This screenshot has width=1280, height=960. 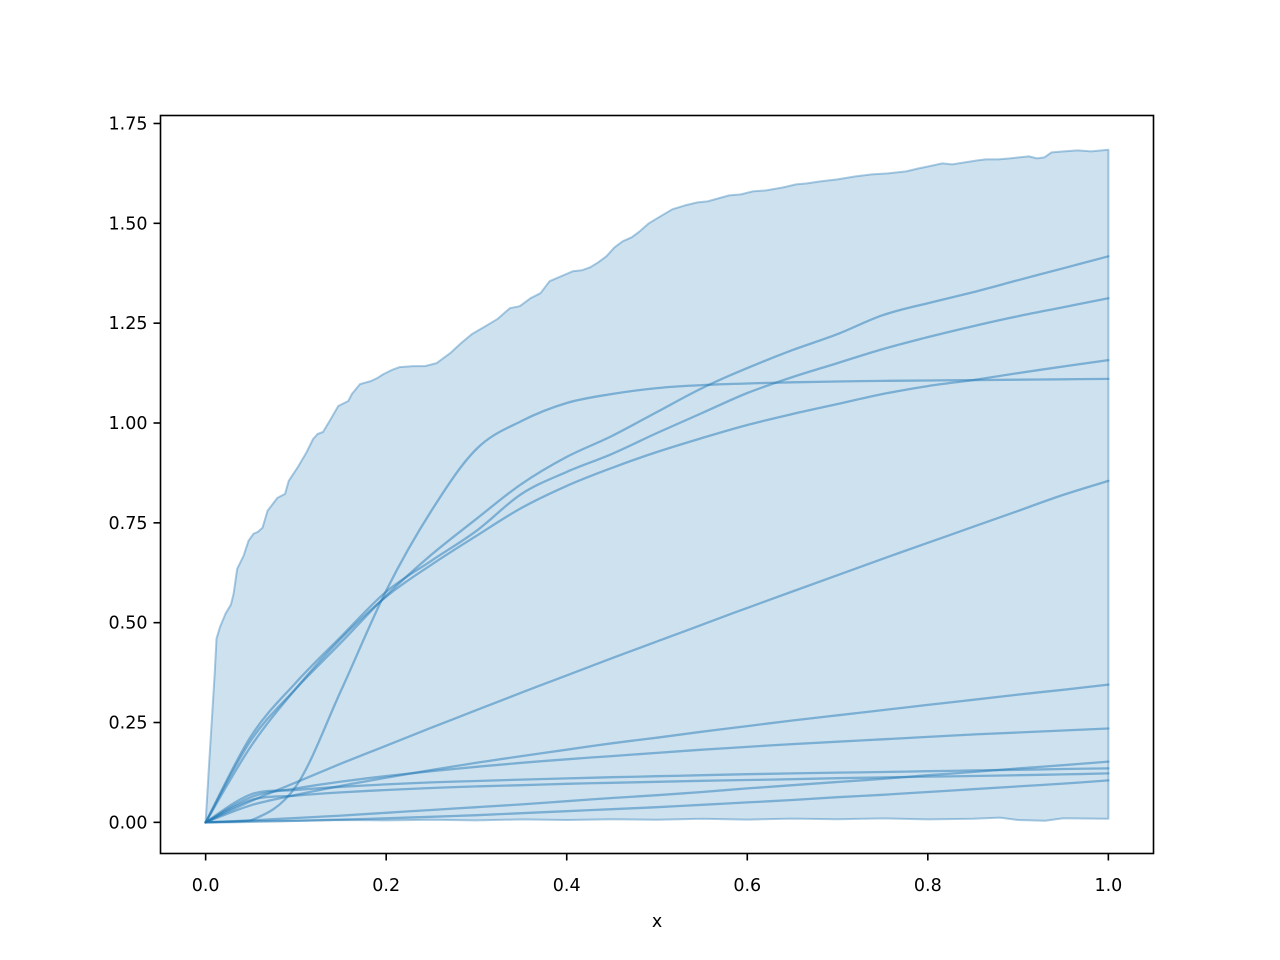 What do you see at coordinates (128, 124) in the screenshot?
I see `y-tick-label: 1.75` at bounding box center [128, 124].